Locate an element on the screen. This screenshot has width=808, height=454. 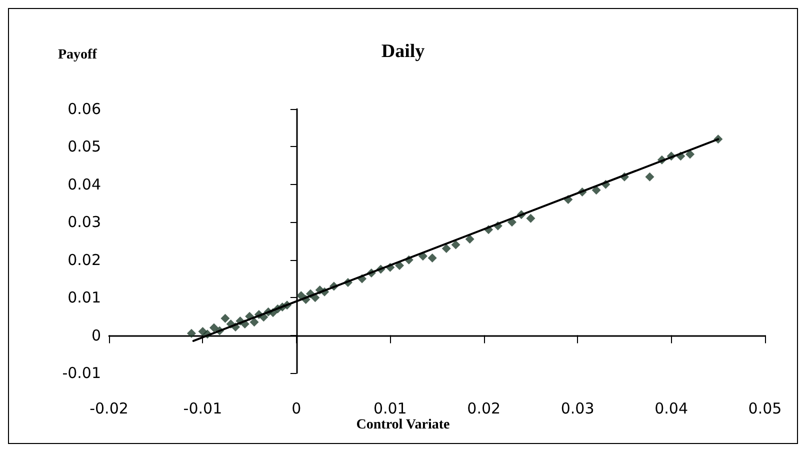
y-tick-label: 0 is located at coordinates (96, 335).